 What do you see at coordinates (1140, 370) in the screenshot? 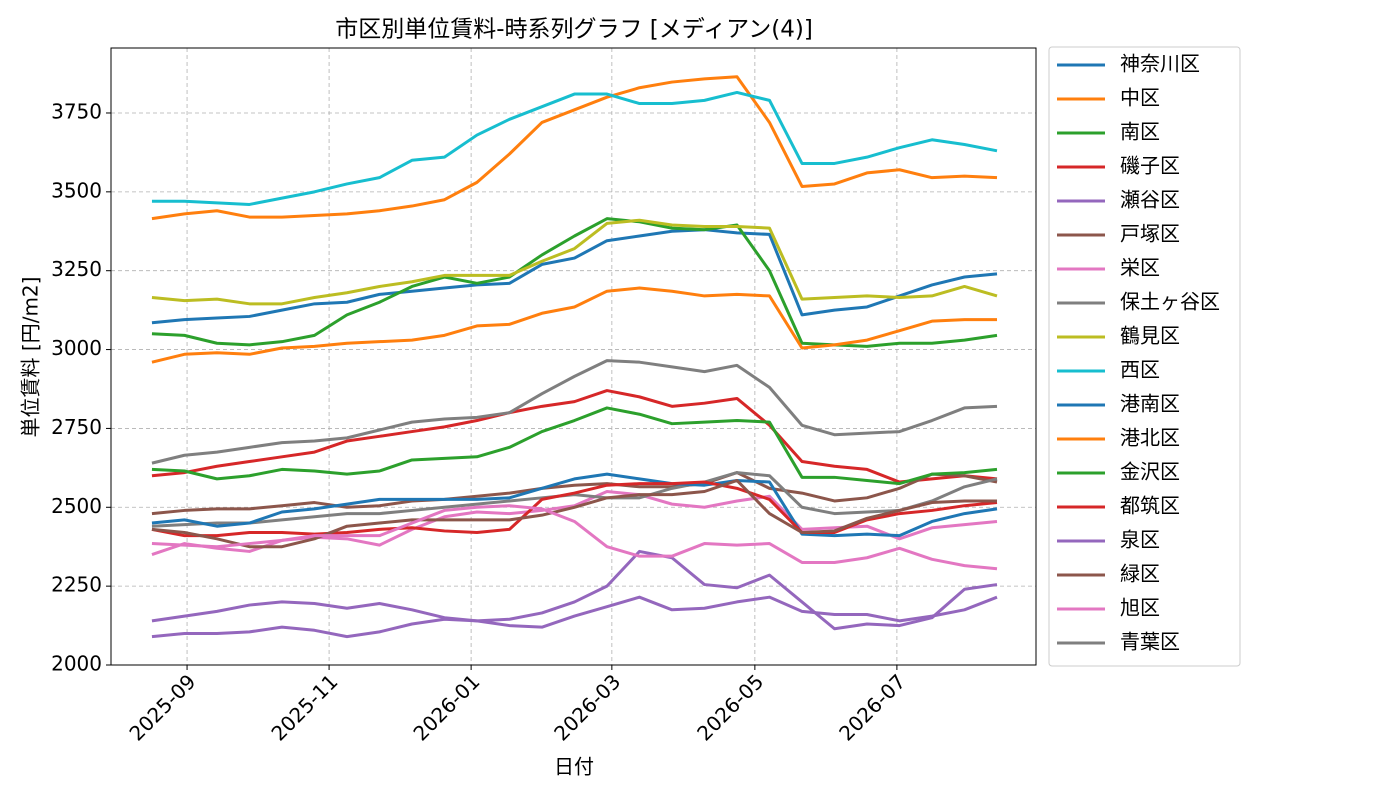
I see `legend-label: 西区` at bounding box center [1140, 370].